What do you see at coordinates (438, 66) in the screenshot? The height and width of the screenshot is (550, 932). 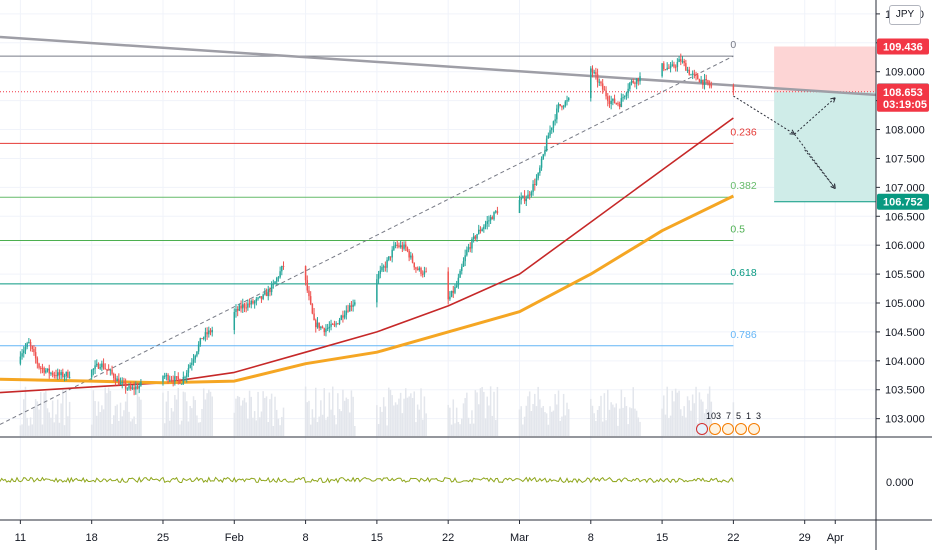 I see `trendline` at bounding box center [438, 66].